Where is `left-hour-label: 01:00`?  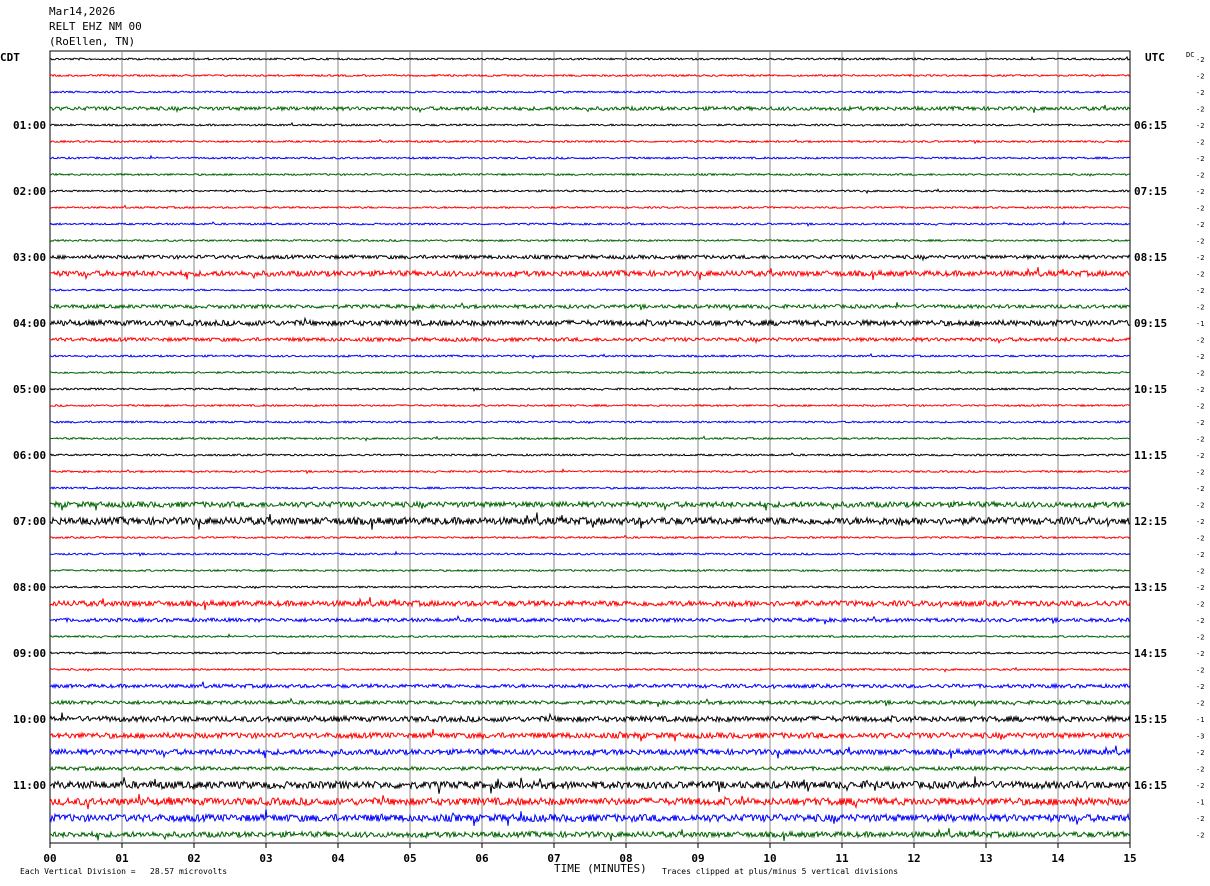 left-hour-label: 01:00 is located at coordinates (29, 125).